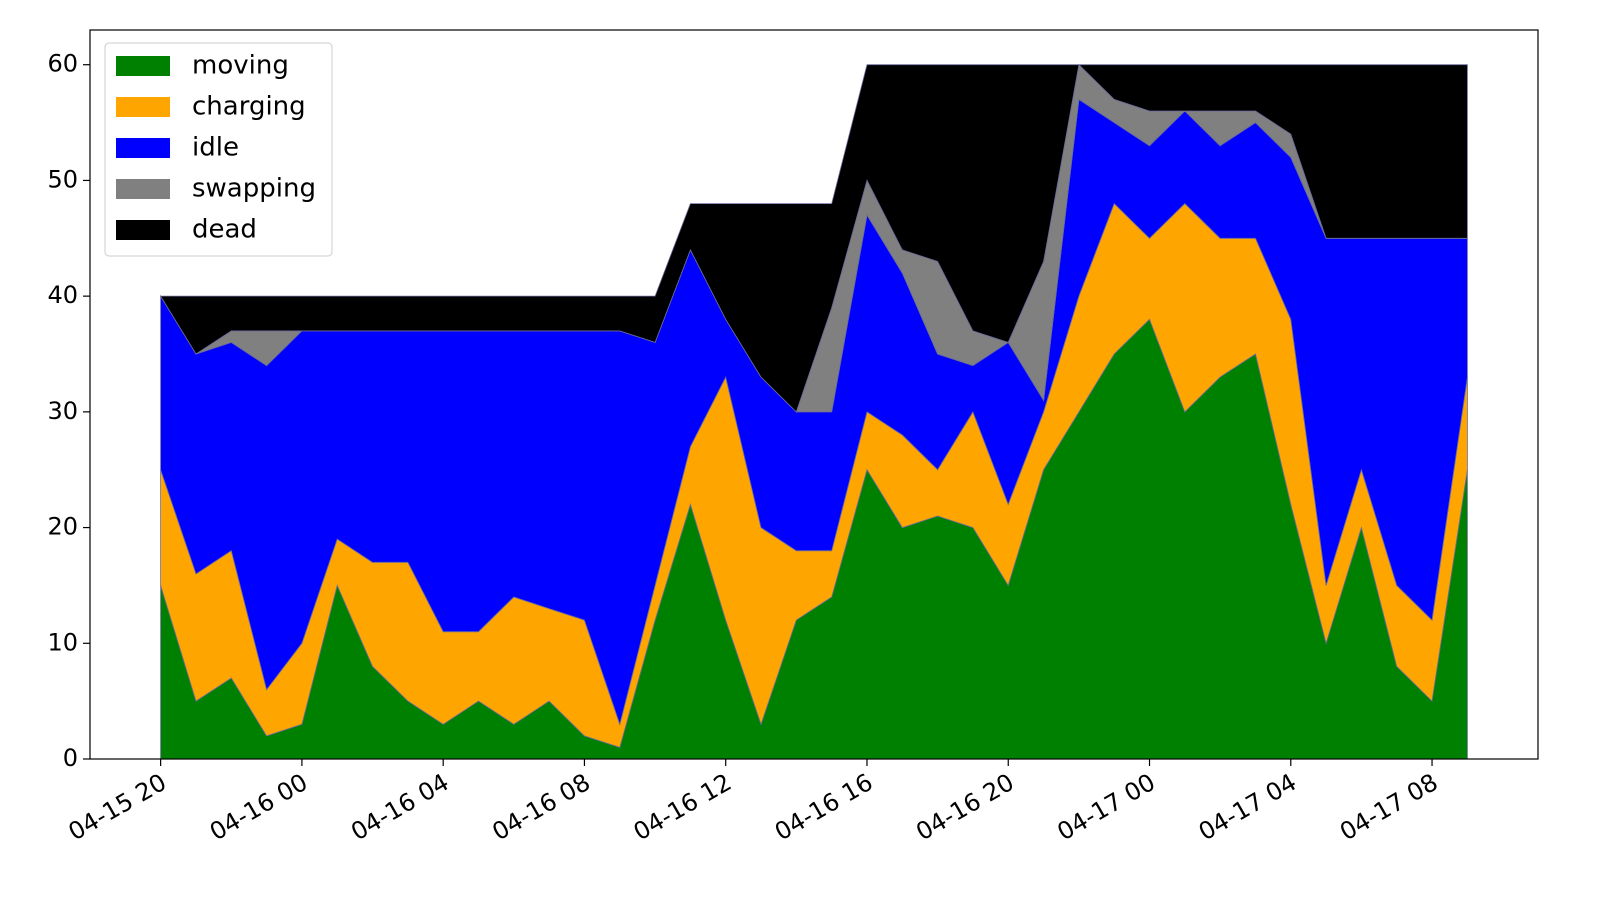 The image size is (1600, 904). I want to click on x-tick-label: 04-17 04, so click(1247, 807).